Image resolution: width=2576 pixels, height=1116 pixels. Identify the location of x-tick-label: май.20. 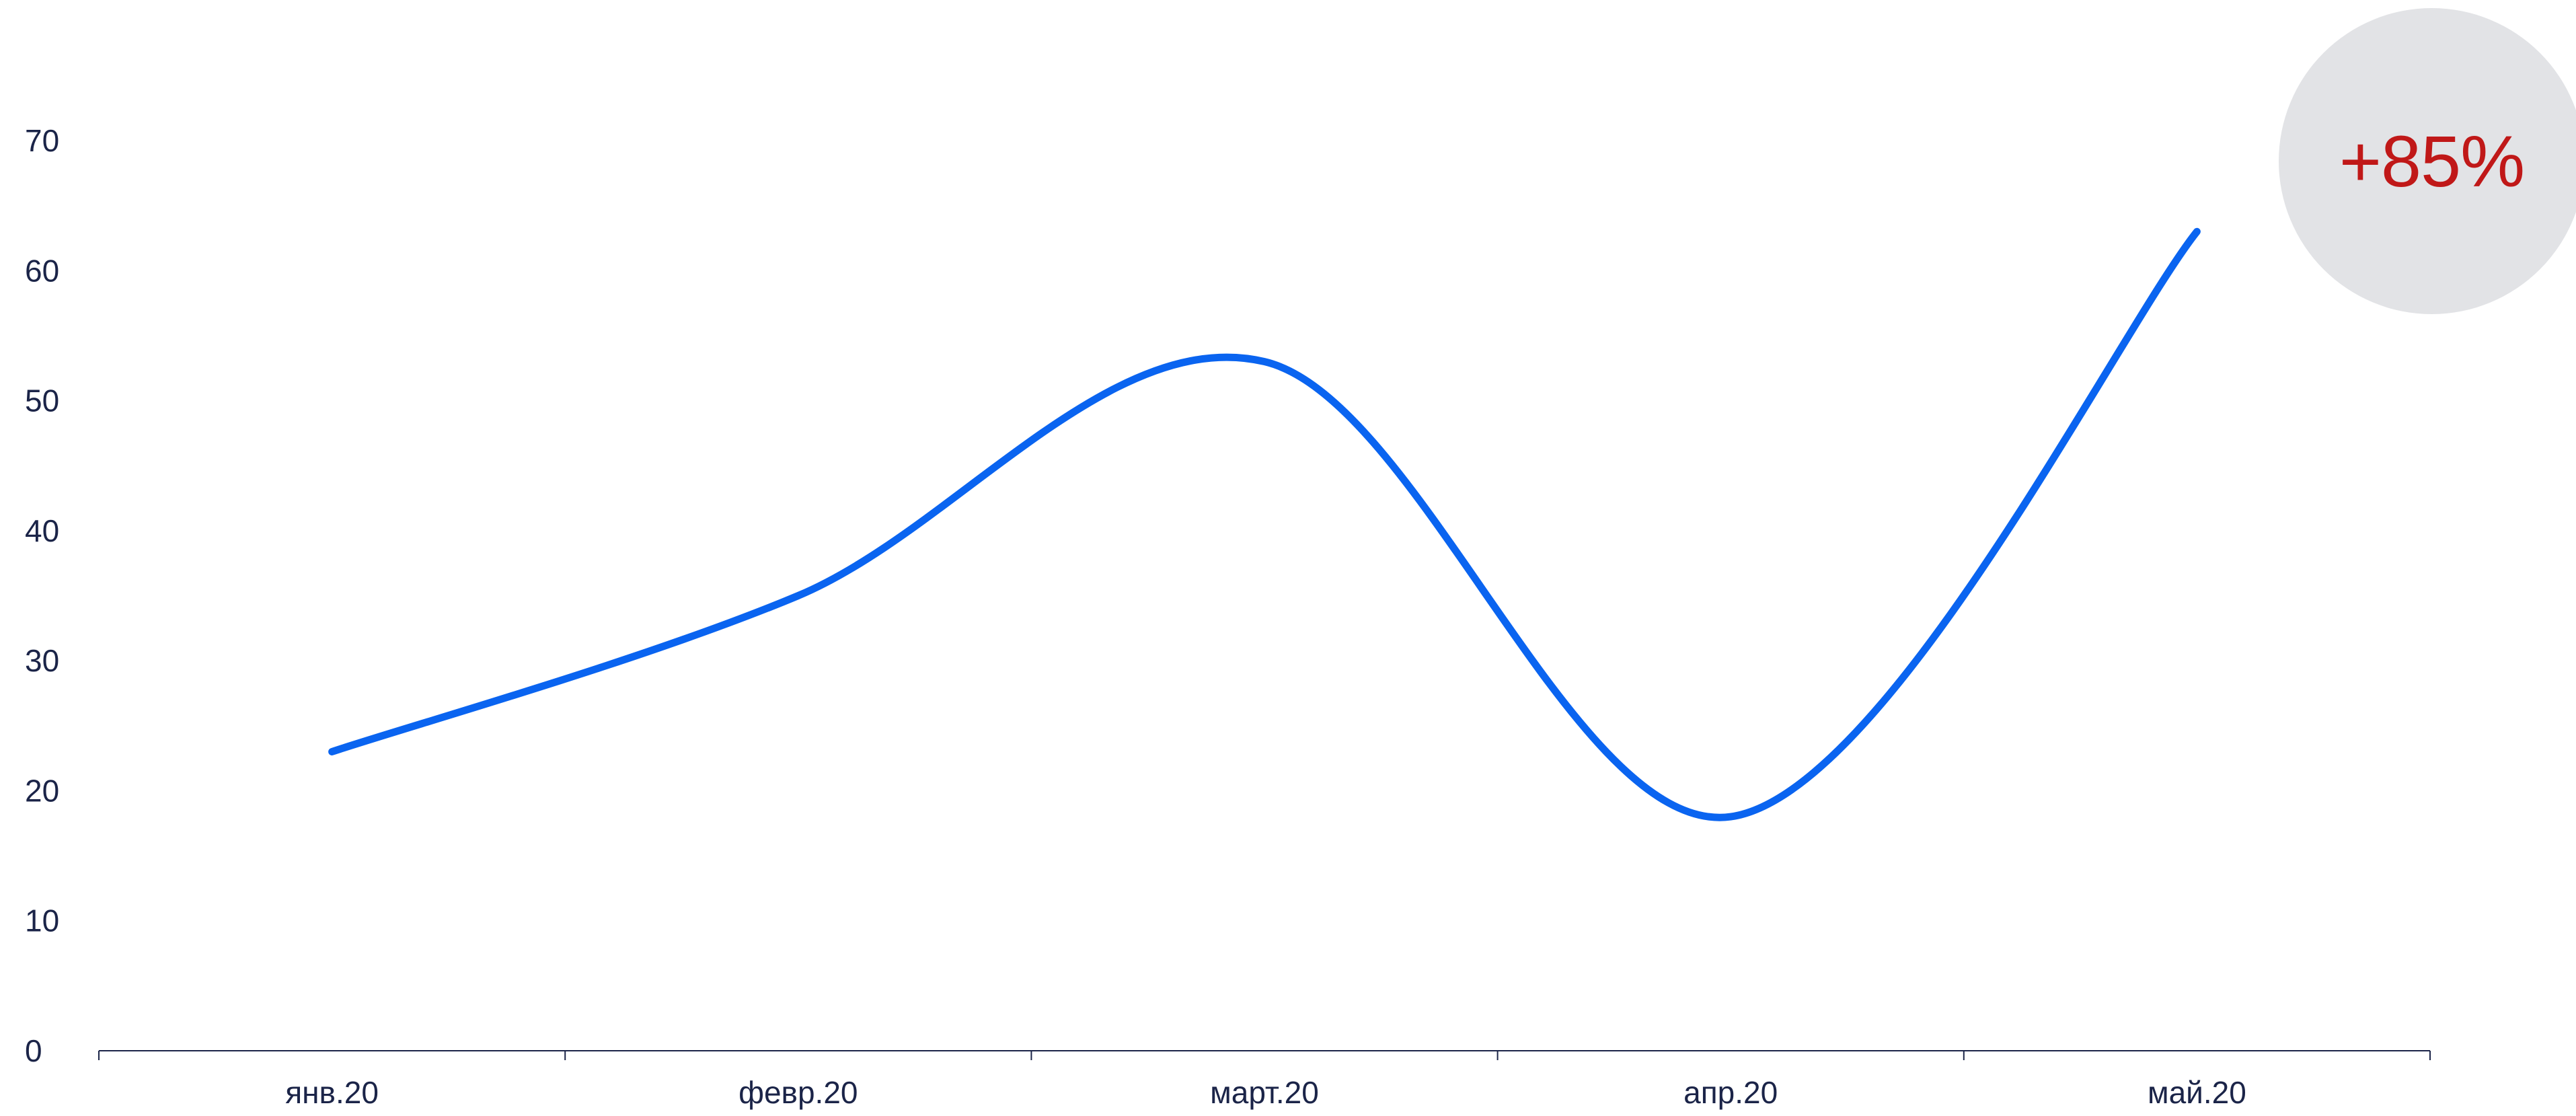
(2197, 1092).